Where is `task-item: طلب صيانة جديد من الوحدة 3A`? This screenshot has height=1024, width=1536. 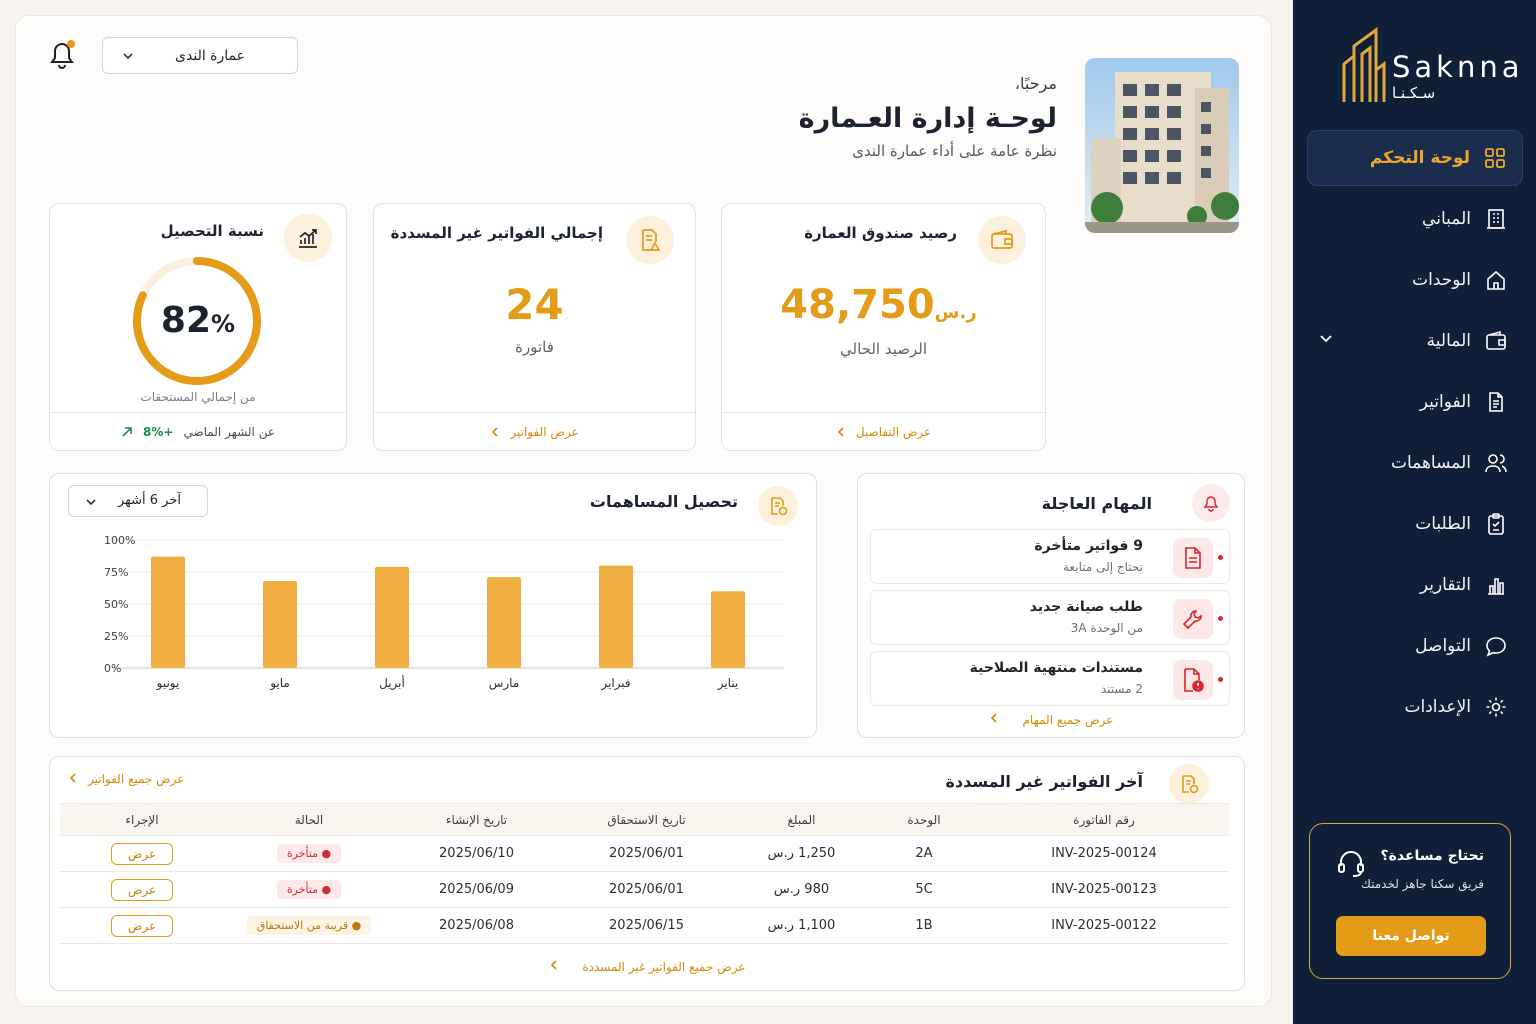
task-item: طلب صيانة جديد من الوحدة 3A is located at coordinates (1050, 617).